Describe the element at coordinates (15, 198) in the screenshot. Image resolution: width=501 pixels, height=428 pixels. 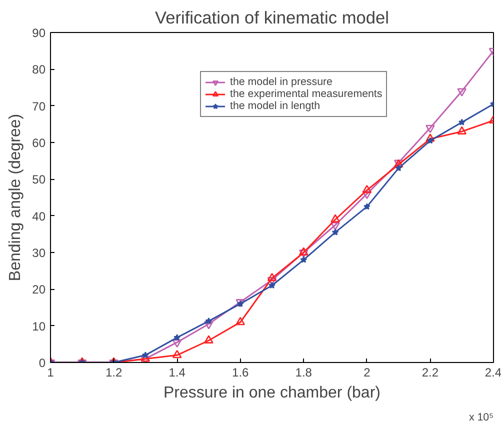
I see `y-axis-title: Bending angle (degree)` at that location.